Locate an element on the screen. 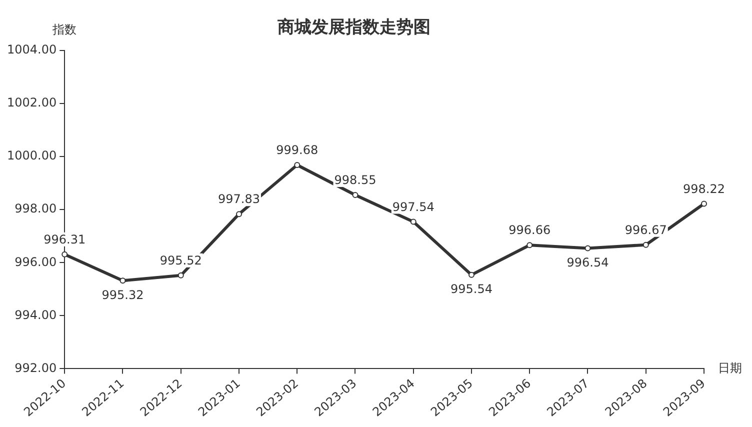  data-label: 998.22 is located at coordinates (704, 189).